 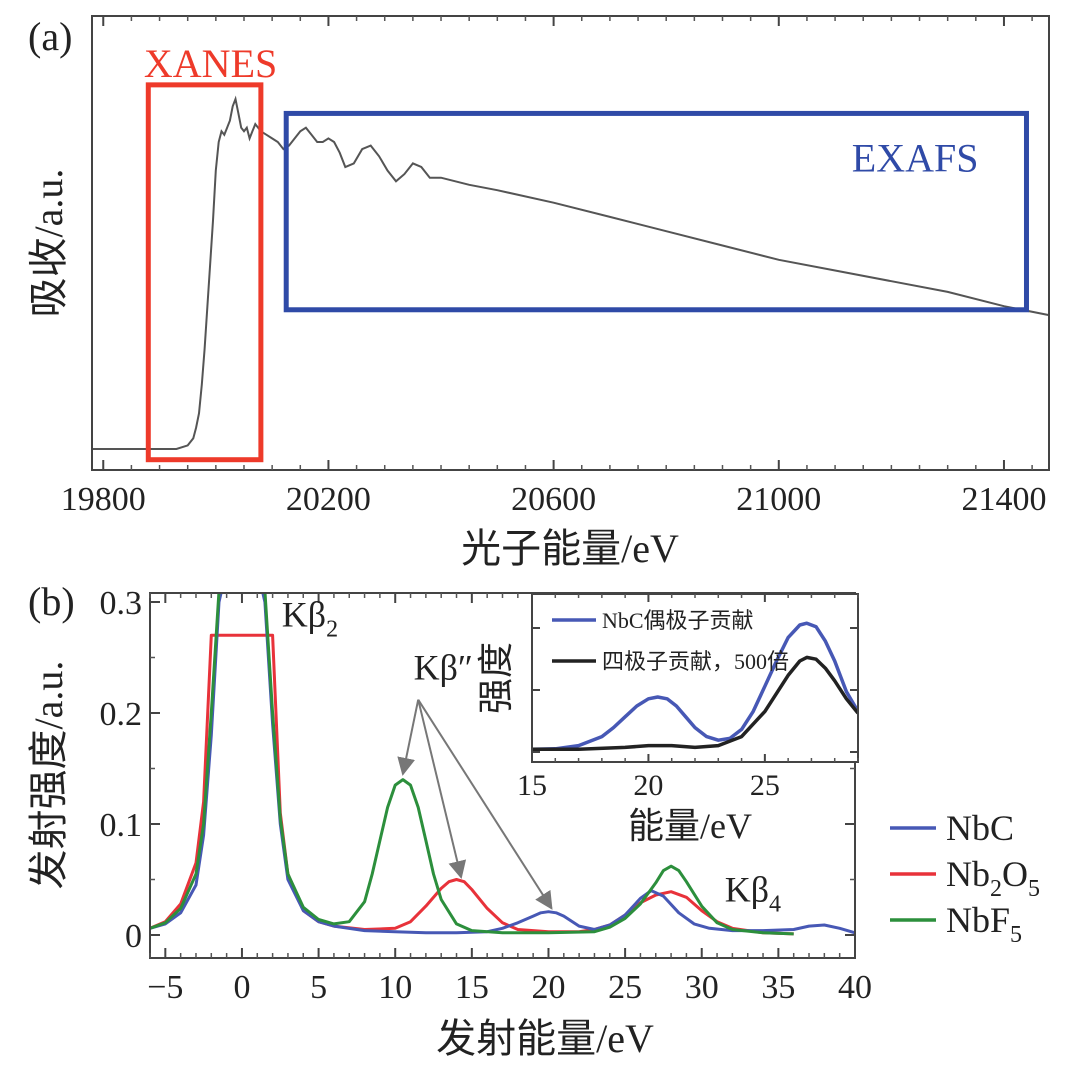 What do you see at coordinates (51, 601) in the screenshot?
I see `panel-b-label: (b)` at bounding box center [51, 601].